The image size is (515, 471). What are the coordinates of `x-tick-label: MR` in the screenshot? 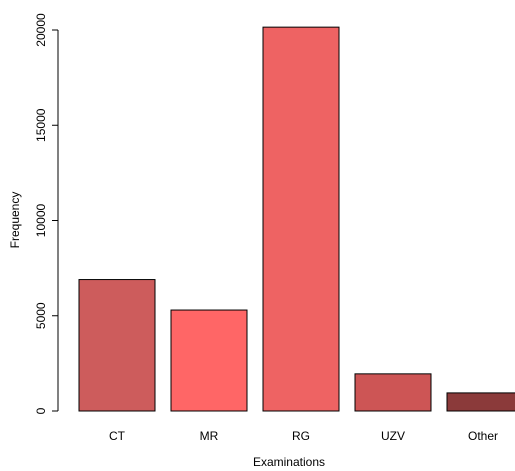 It's located at (209, 436).